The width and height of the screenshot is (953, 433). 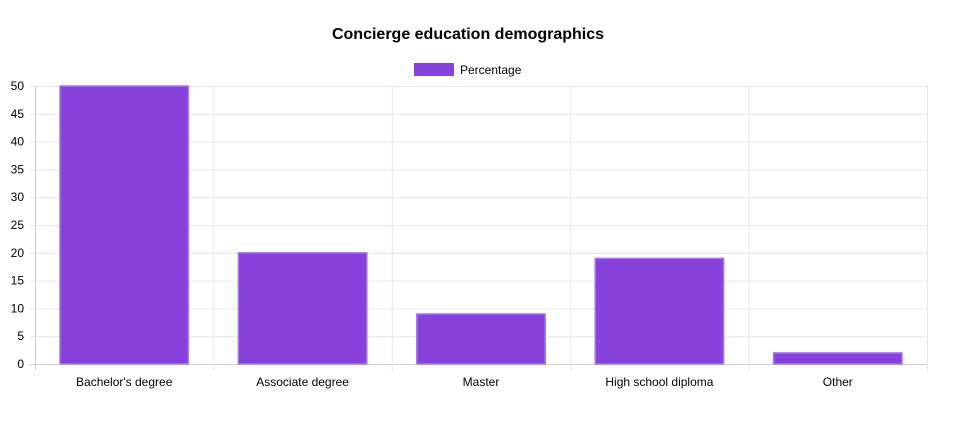 I want to click on legend-swatch, so click(x=434, y=69).